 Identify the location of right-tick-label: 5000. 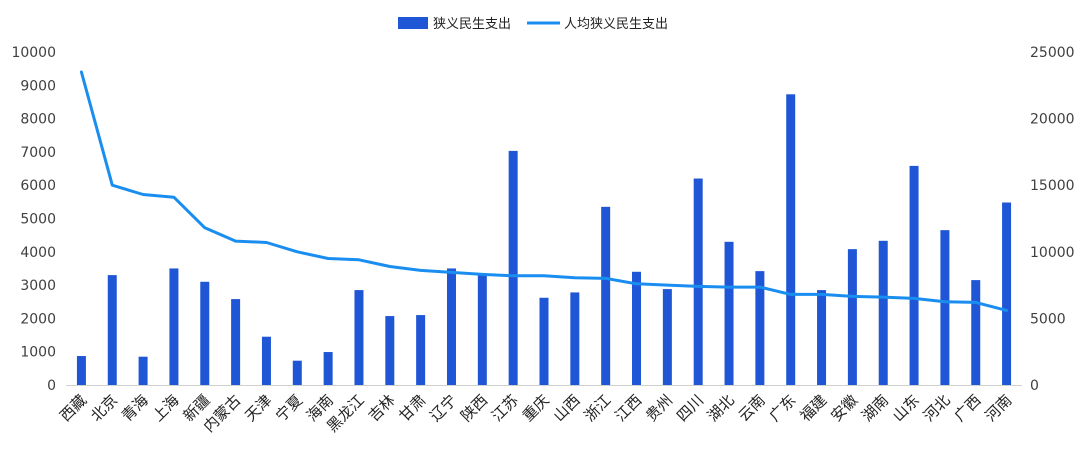
(1048, 319).